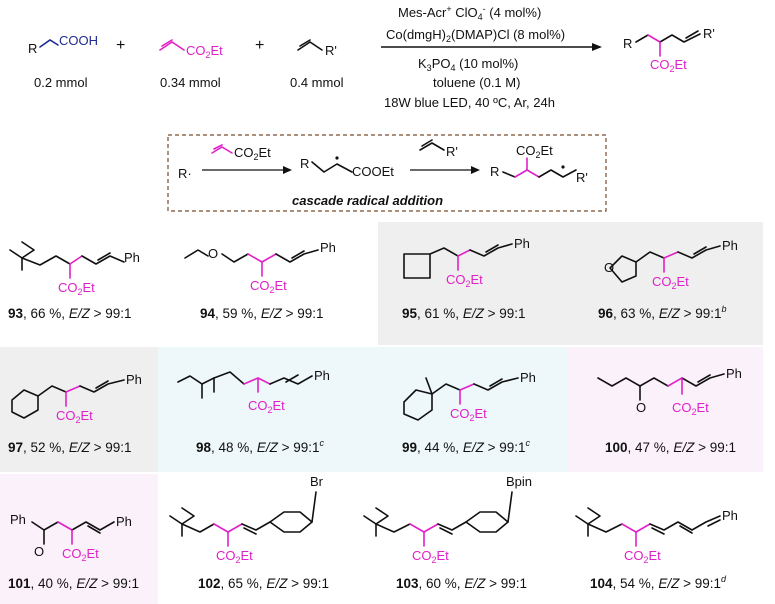 This screenshot has height=604, width=775. What do you see at coordinates (627, 43) in the screenshot?
I see `product-r-label: R` at bounding box center [627, 43].